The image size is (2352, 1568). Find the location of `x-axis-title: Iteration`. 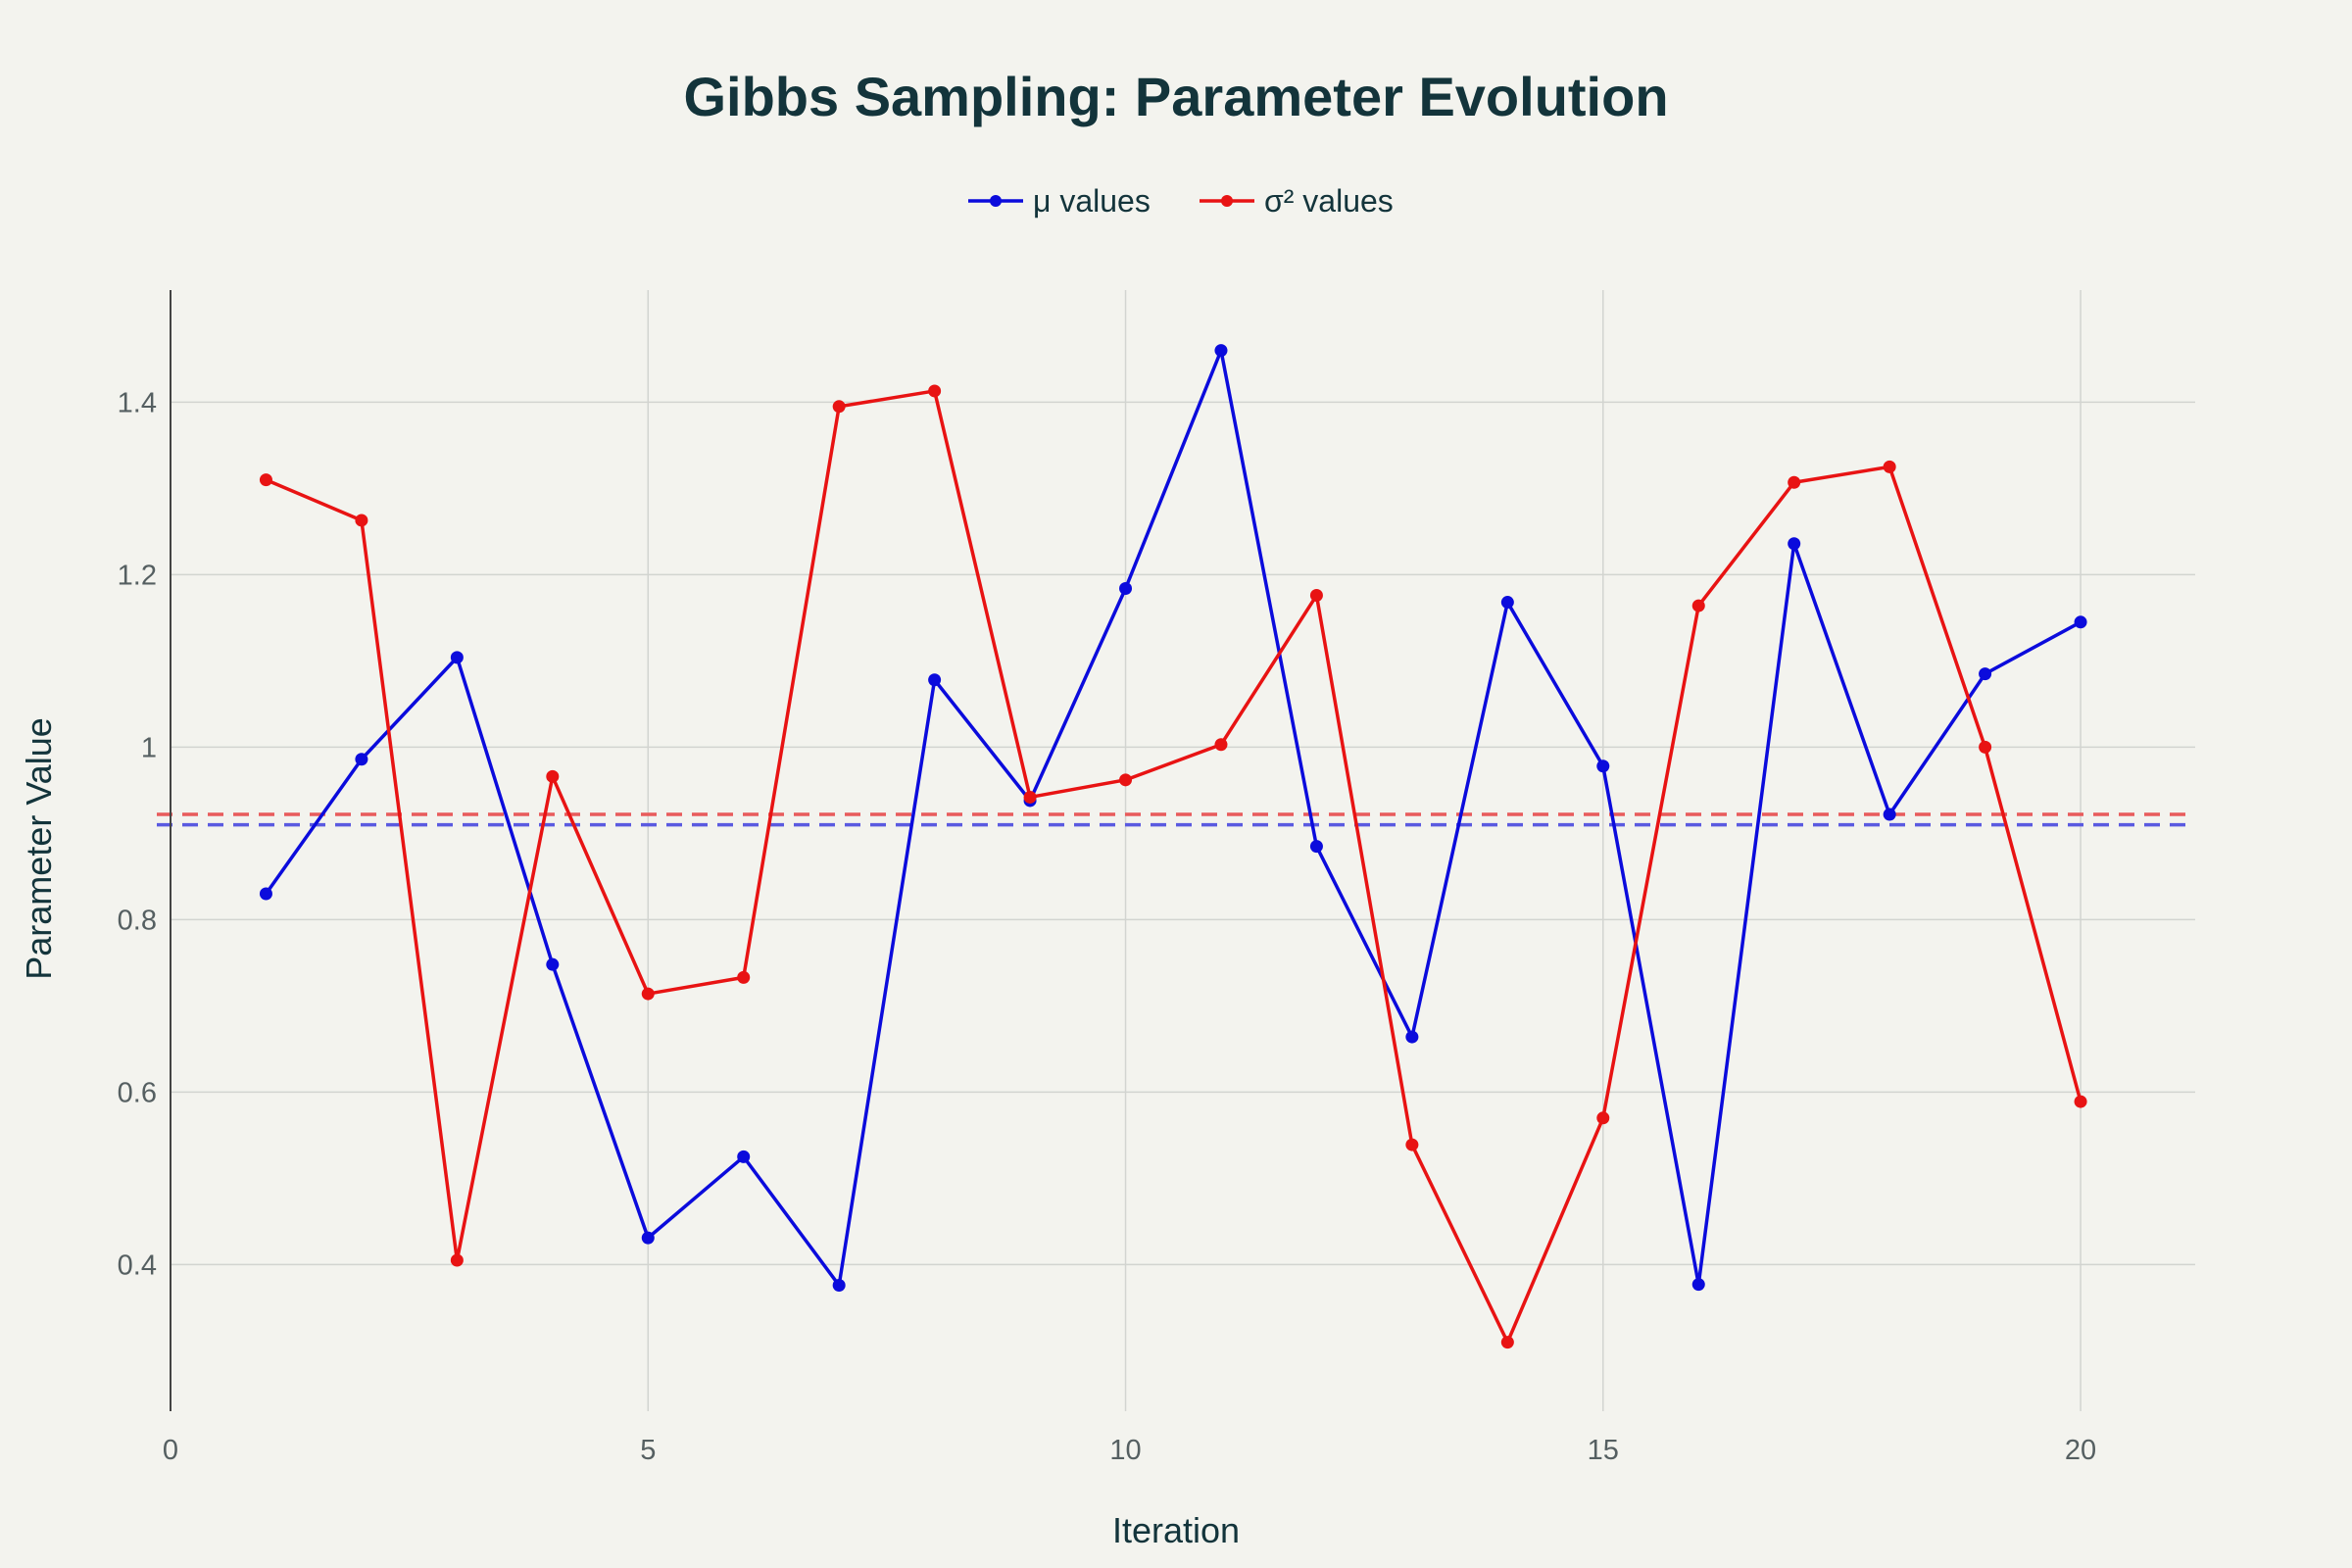

x-axis-title: Iteration is located at coordinates (1176, 1530).